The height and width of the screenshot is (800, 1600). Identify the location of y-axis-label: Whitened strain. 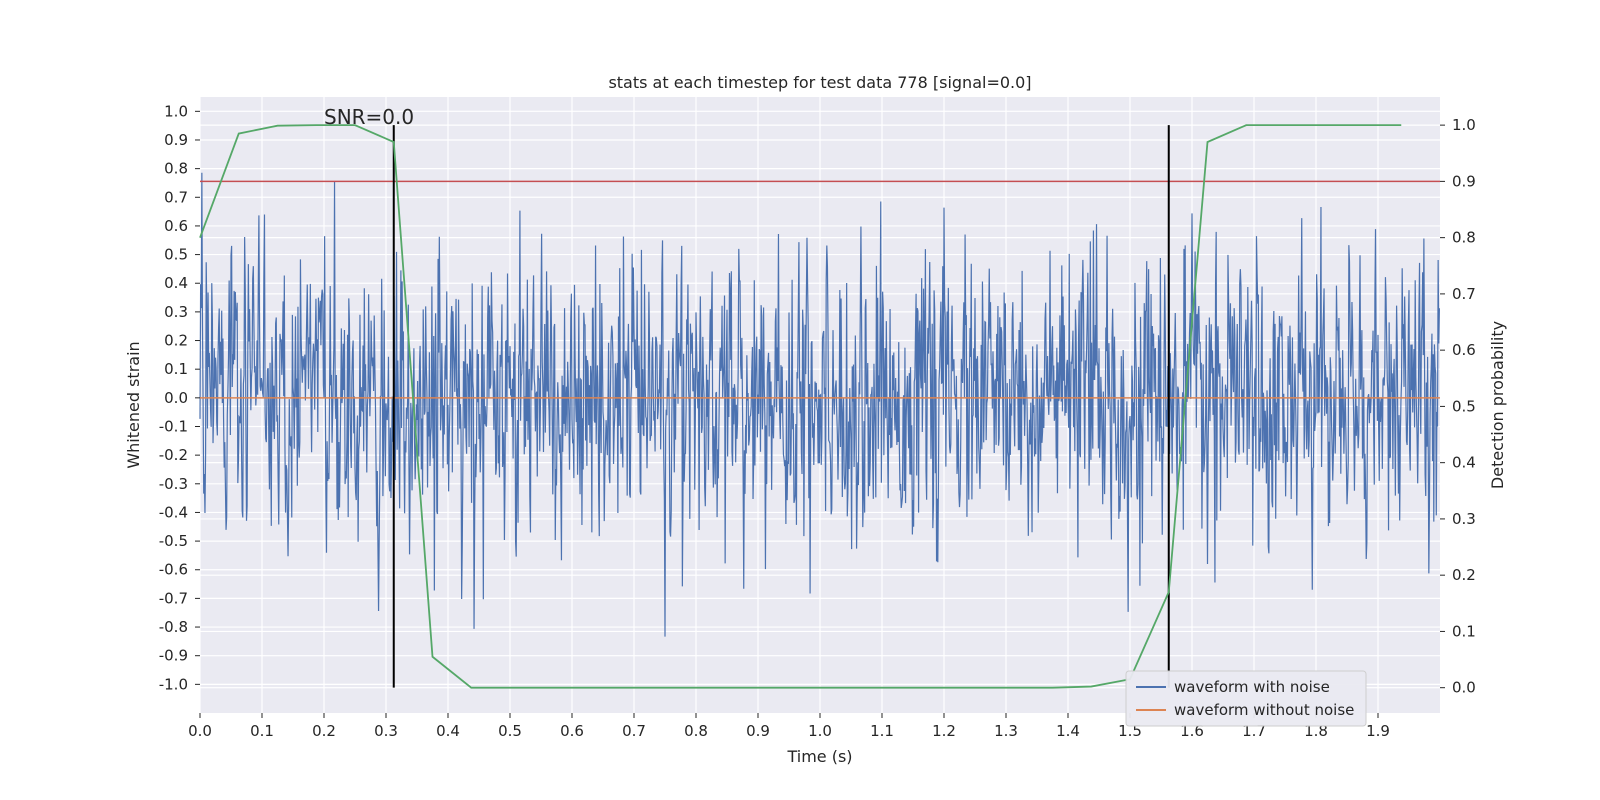
(133, 404).